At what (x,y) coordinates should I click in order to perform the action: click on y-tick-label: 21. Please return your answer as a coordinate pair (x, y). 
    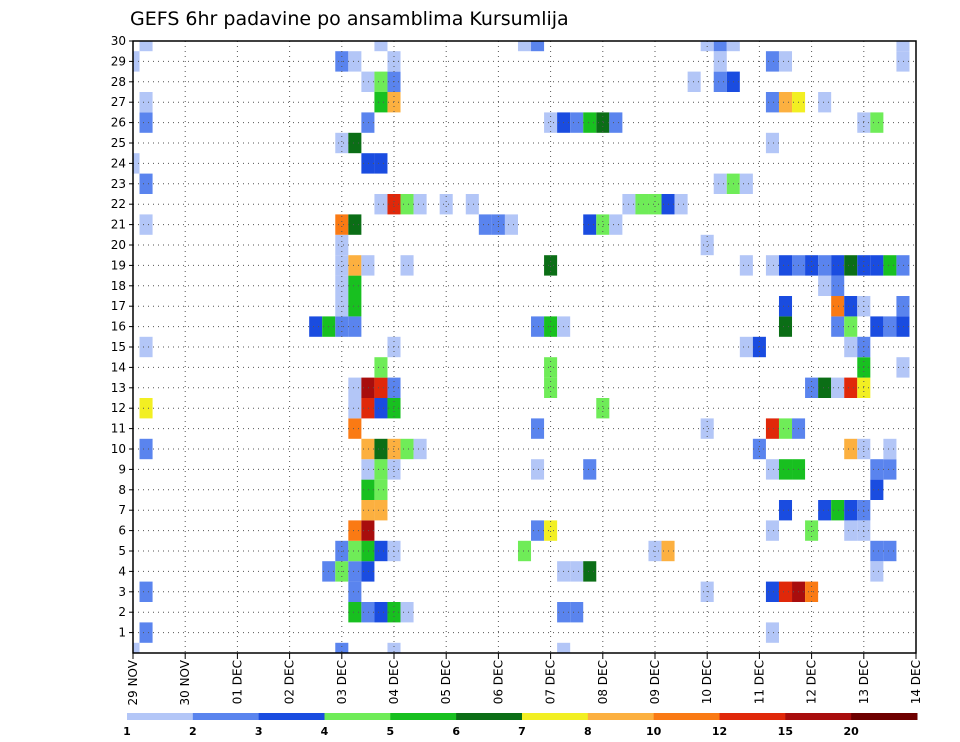
    Looking at the image, I should click on (118, 225).